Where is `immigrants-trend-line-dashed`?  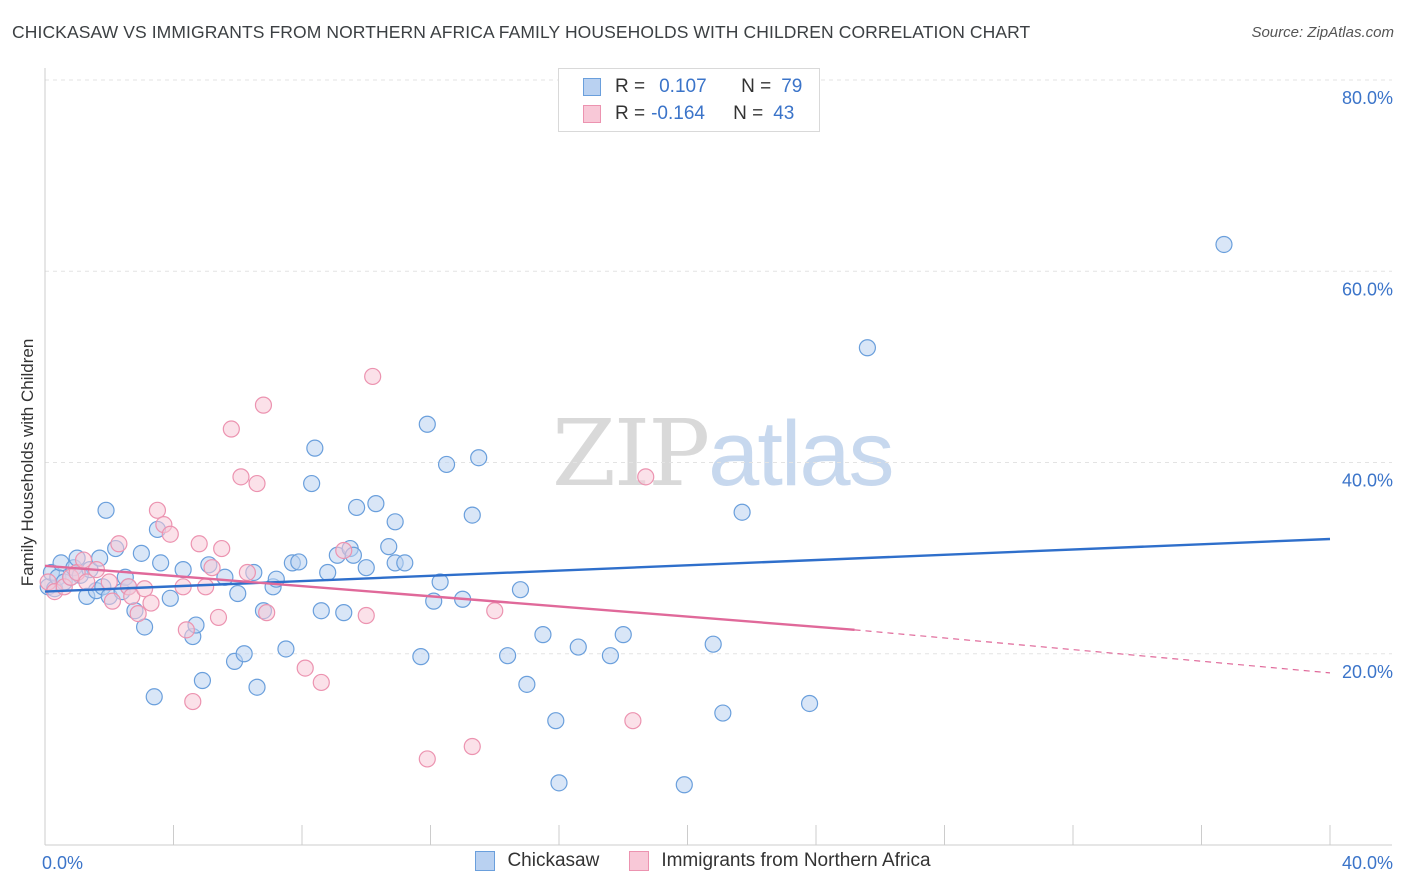
immigrants-trend-line-dashed is located at coordinates (1092, 651).